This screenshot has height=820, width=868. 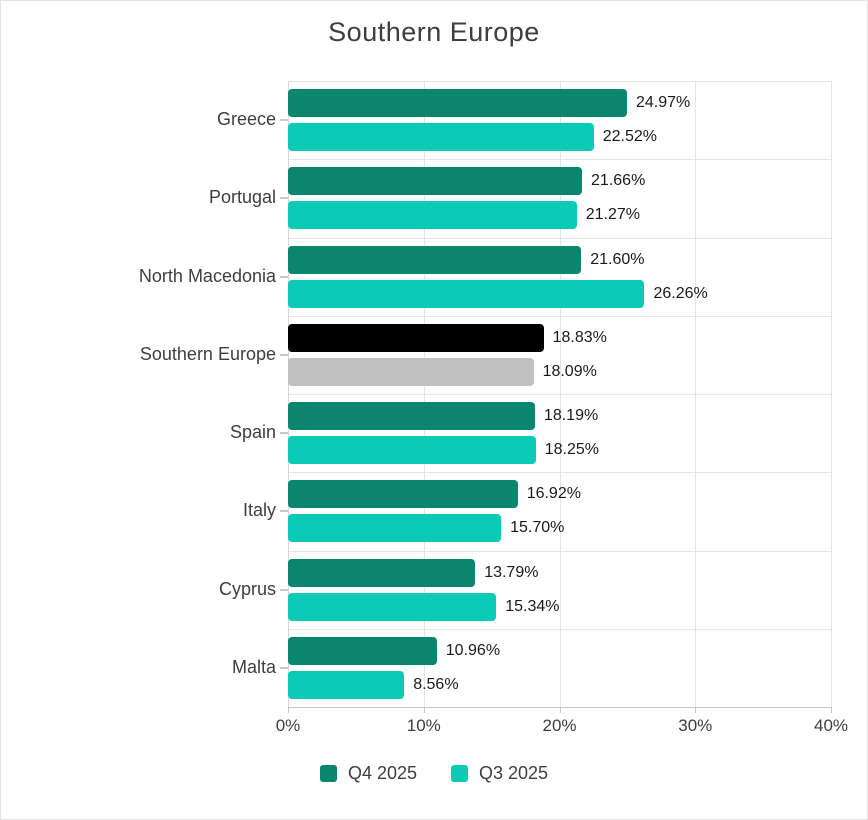 I want to click on category-label: Italy, so click(x=259, y=510).